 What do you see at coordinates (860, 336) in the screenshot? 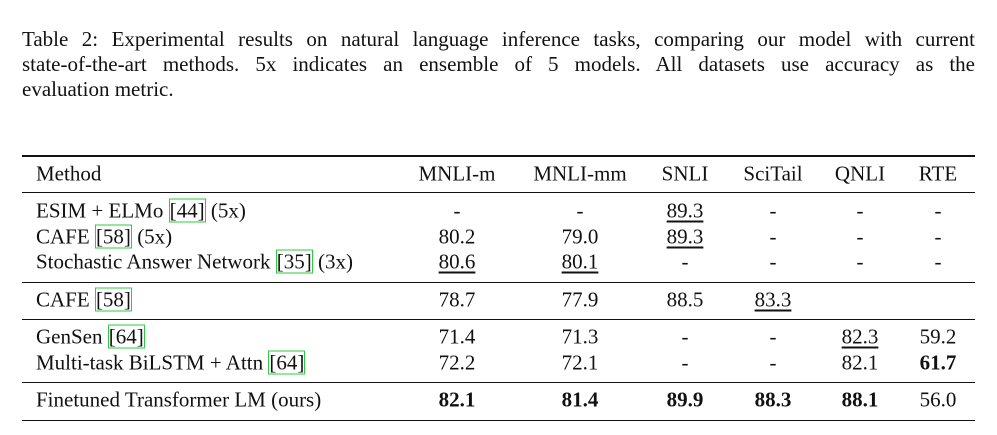
I see `value-cell: 82.3` at bounding box center [860, 336].